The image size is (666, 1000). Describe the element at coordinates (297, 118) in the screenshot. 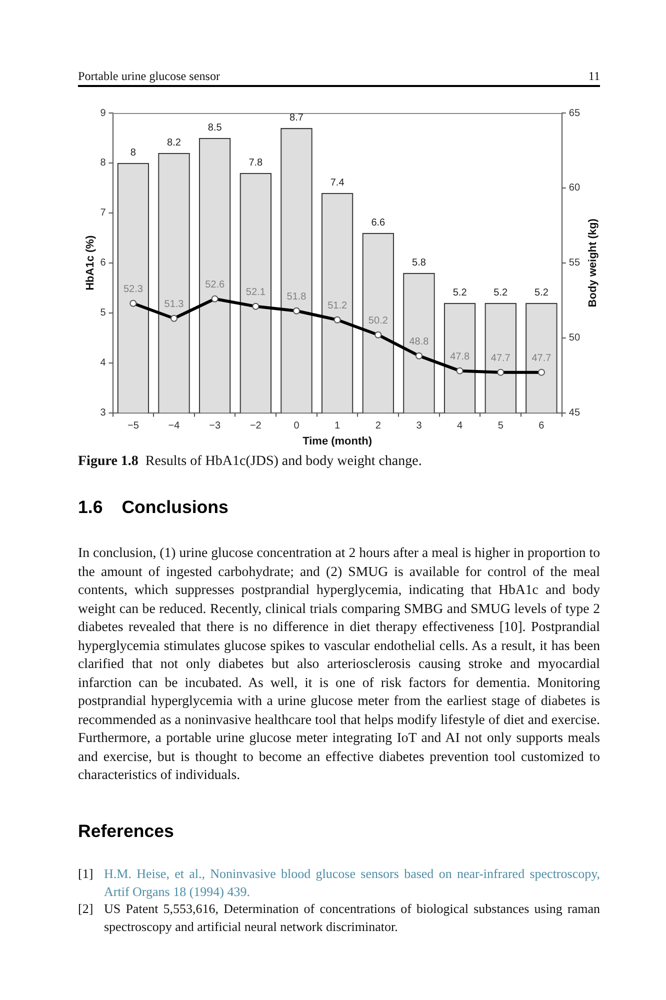

I see `data-label: 8.7` at that location.